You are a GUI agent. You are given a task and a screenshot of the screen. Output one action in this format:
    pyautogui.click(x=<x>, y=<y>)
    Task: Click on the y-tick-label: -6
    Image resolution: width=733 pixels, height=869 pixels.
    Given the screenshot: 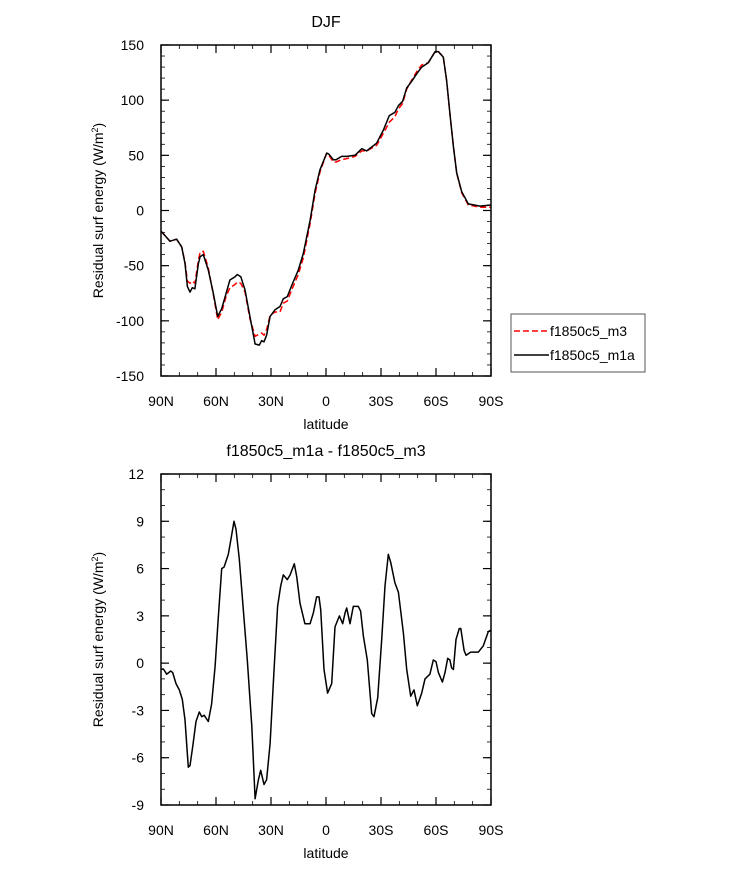 What is the action you would take?
    pyautogui.click(x=138, y=758)
    